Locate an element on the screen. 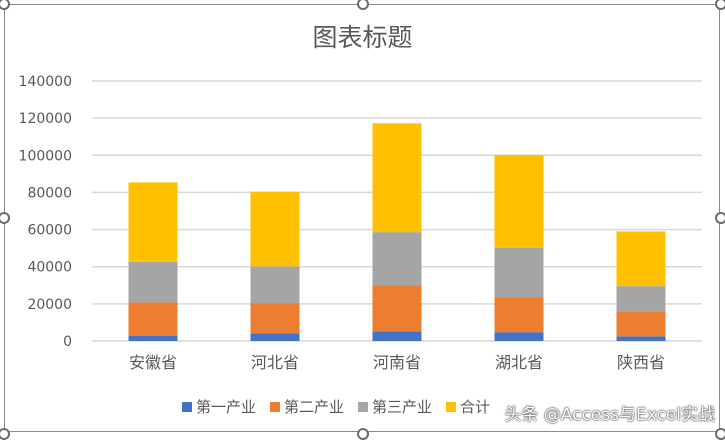 Image resolution: width=725 pixels, height=440 pixels. legend: 第一产业 第二产业 第三产业 合计 is located at coordinates (336, 406).